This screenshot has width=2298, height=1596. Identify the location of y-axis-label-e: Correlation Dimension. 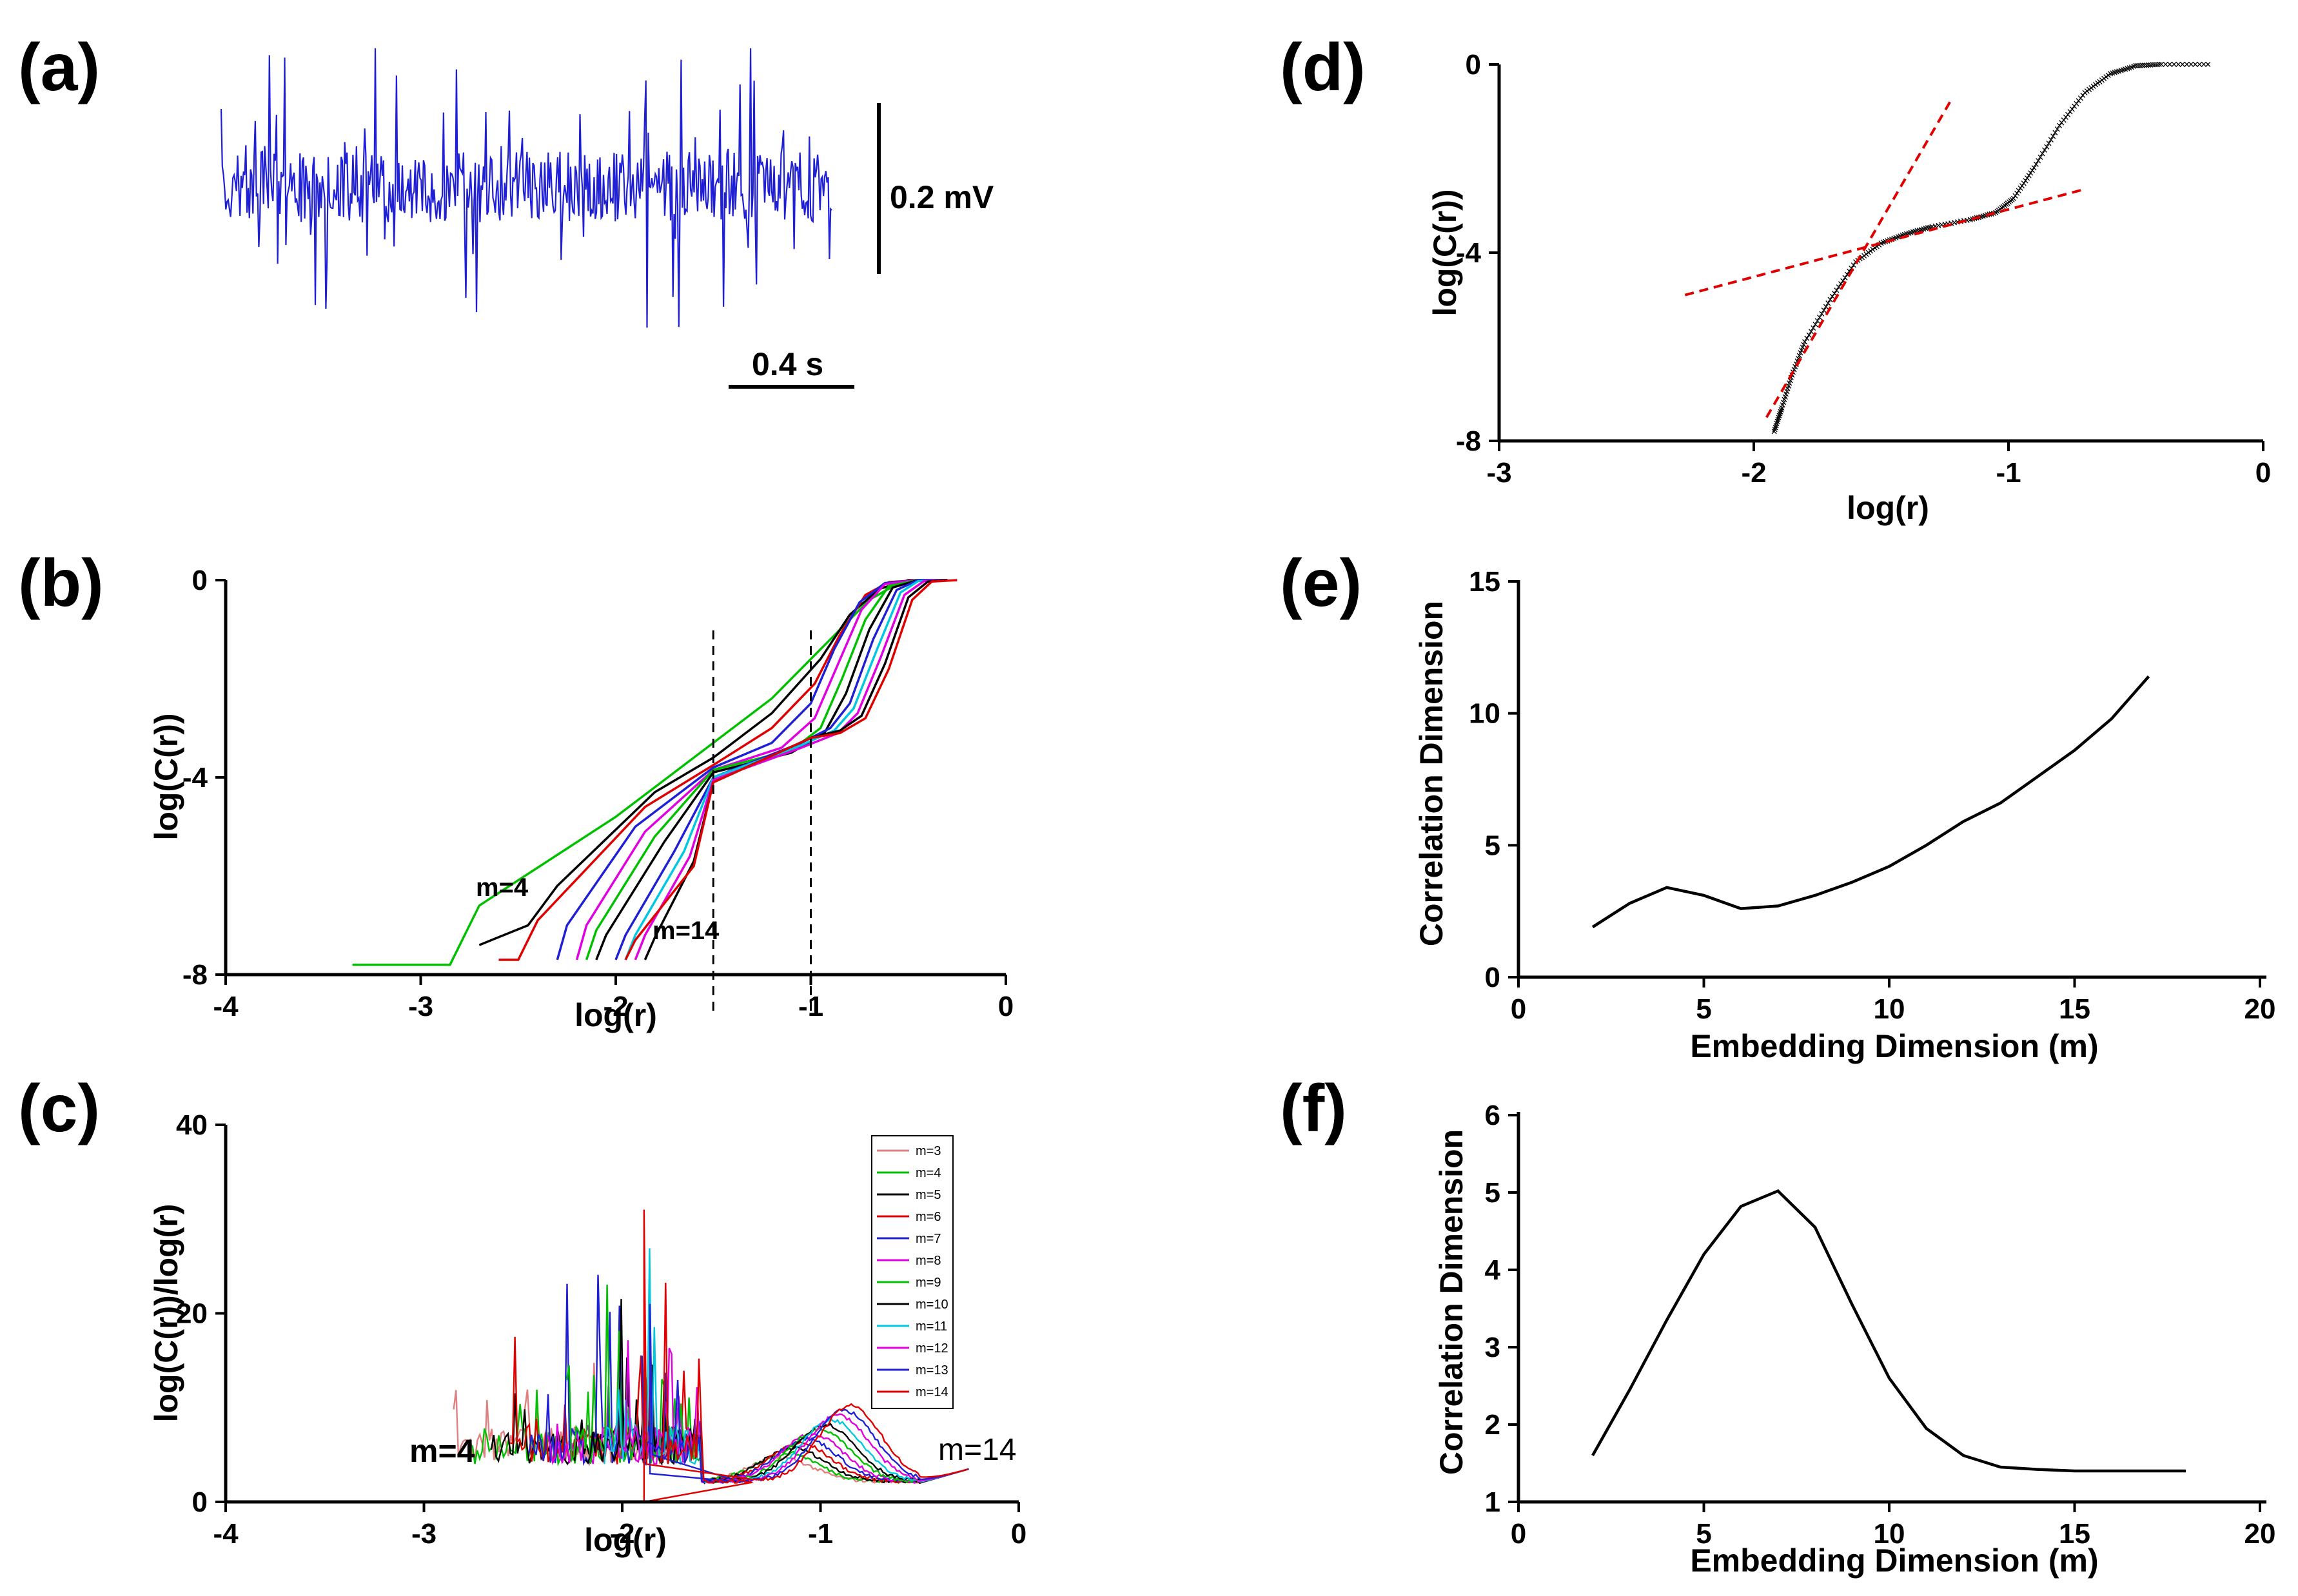
(1431, 773).